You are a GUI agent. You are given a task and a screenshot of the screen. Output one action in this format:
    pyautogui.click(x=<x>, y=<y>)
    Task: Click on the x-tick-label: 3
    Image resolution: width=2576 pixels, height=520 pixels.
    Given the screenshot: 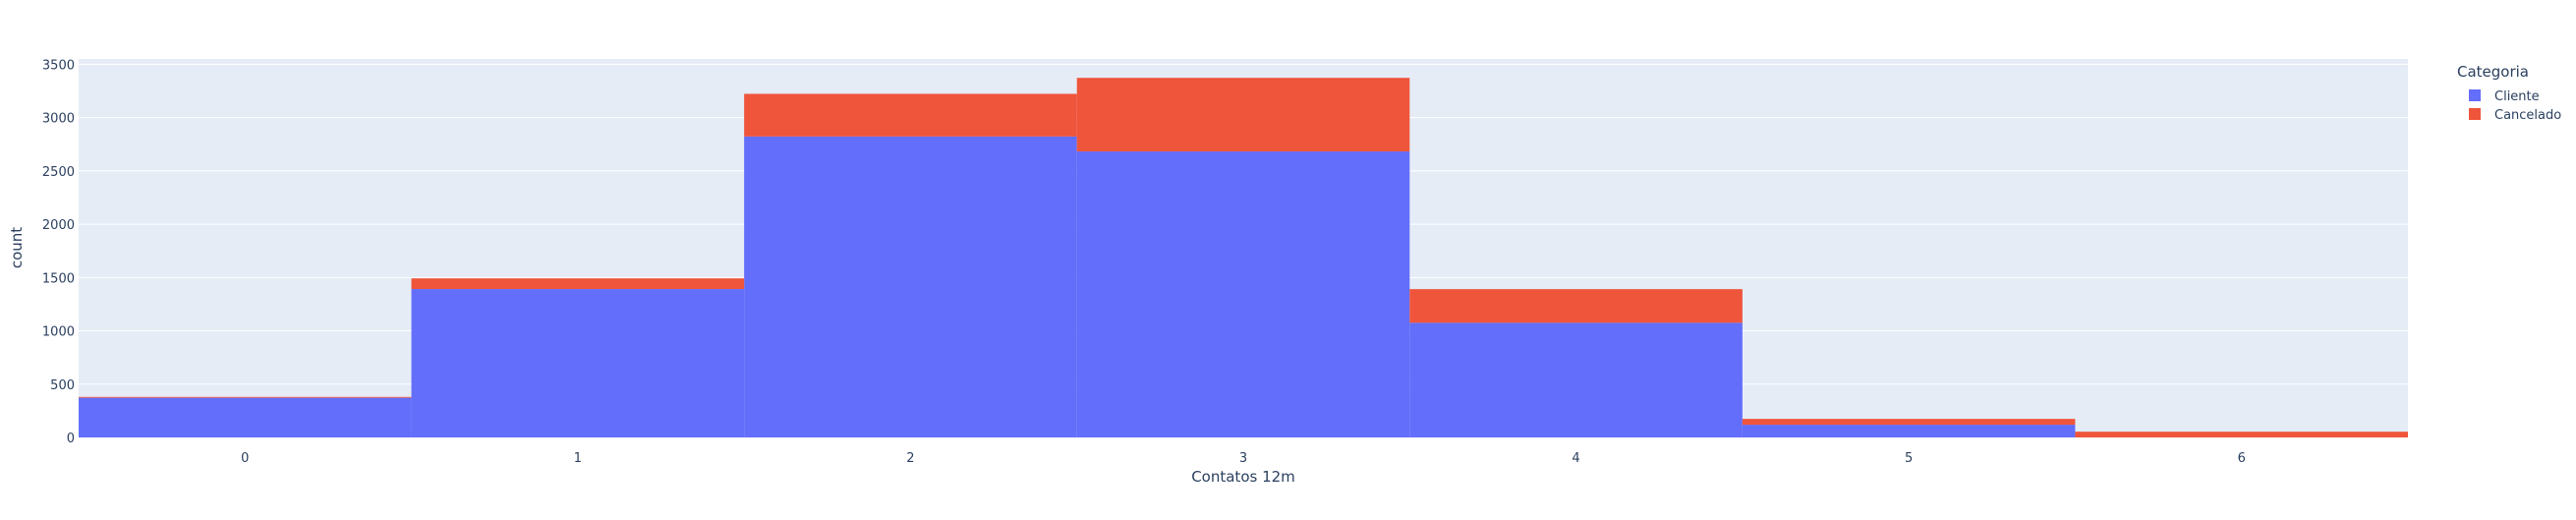 What is the action you would take?
    pyautogui.click(x=1243, y=458)
    